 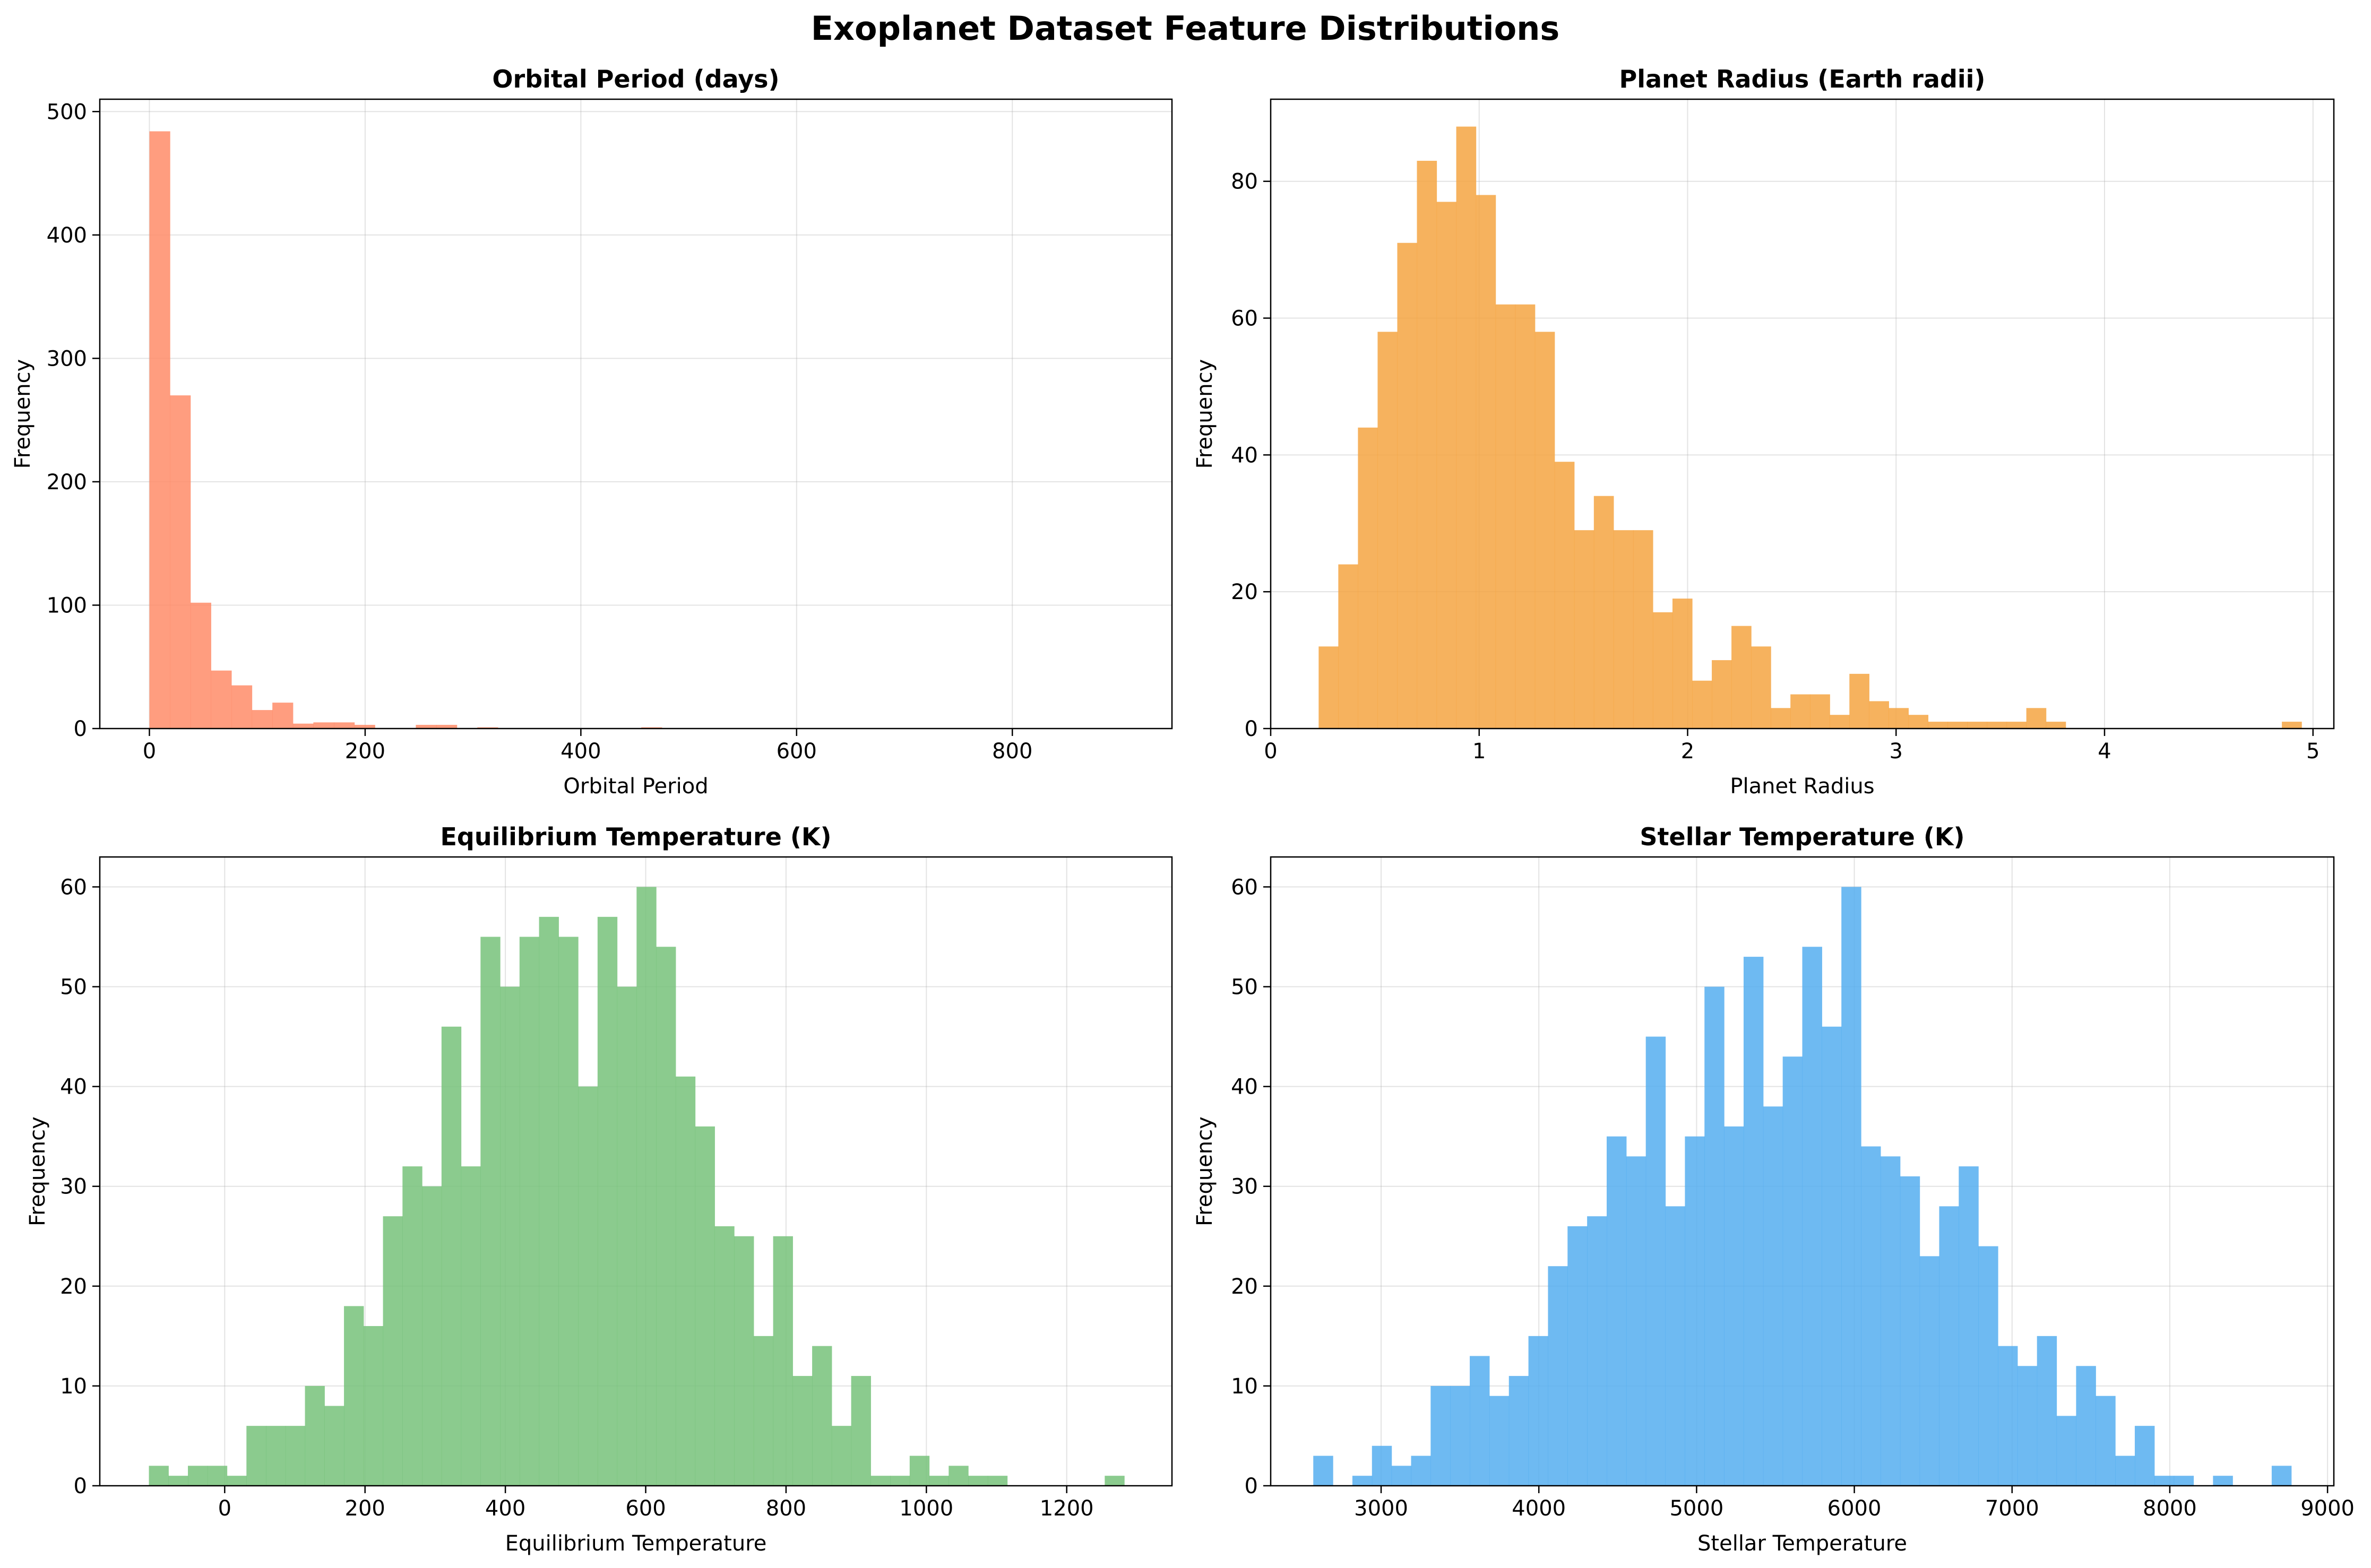 What do you see at coordinates (2170, 1508) in the screenshot?
I see `x-tick-label: 8000` at bounding box center [2170, 1508].